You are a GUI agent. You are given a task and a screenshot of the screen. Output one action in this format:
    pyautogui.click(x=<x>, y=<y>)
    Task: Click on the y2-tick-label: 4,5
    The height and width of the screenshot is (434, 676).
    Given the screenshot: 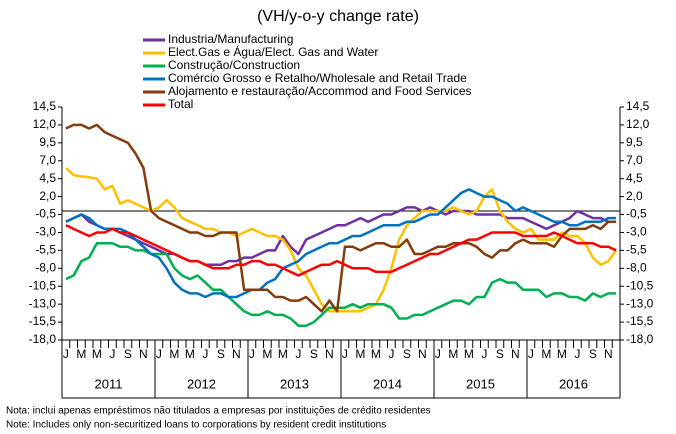 What is the action you would take?
    pyautogui.click(x=634, y=178)
    